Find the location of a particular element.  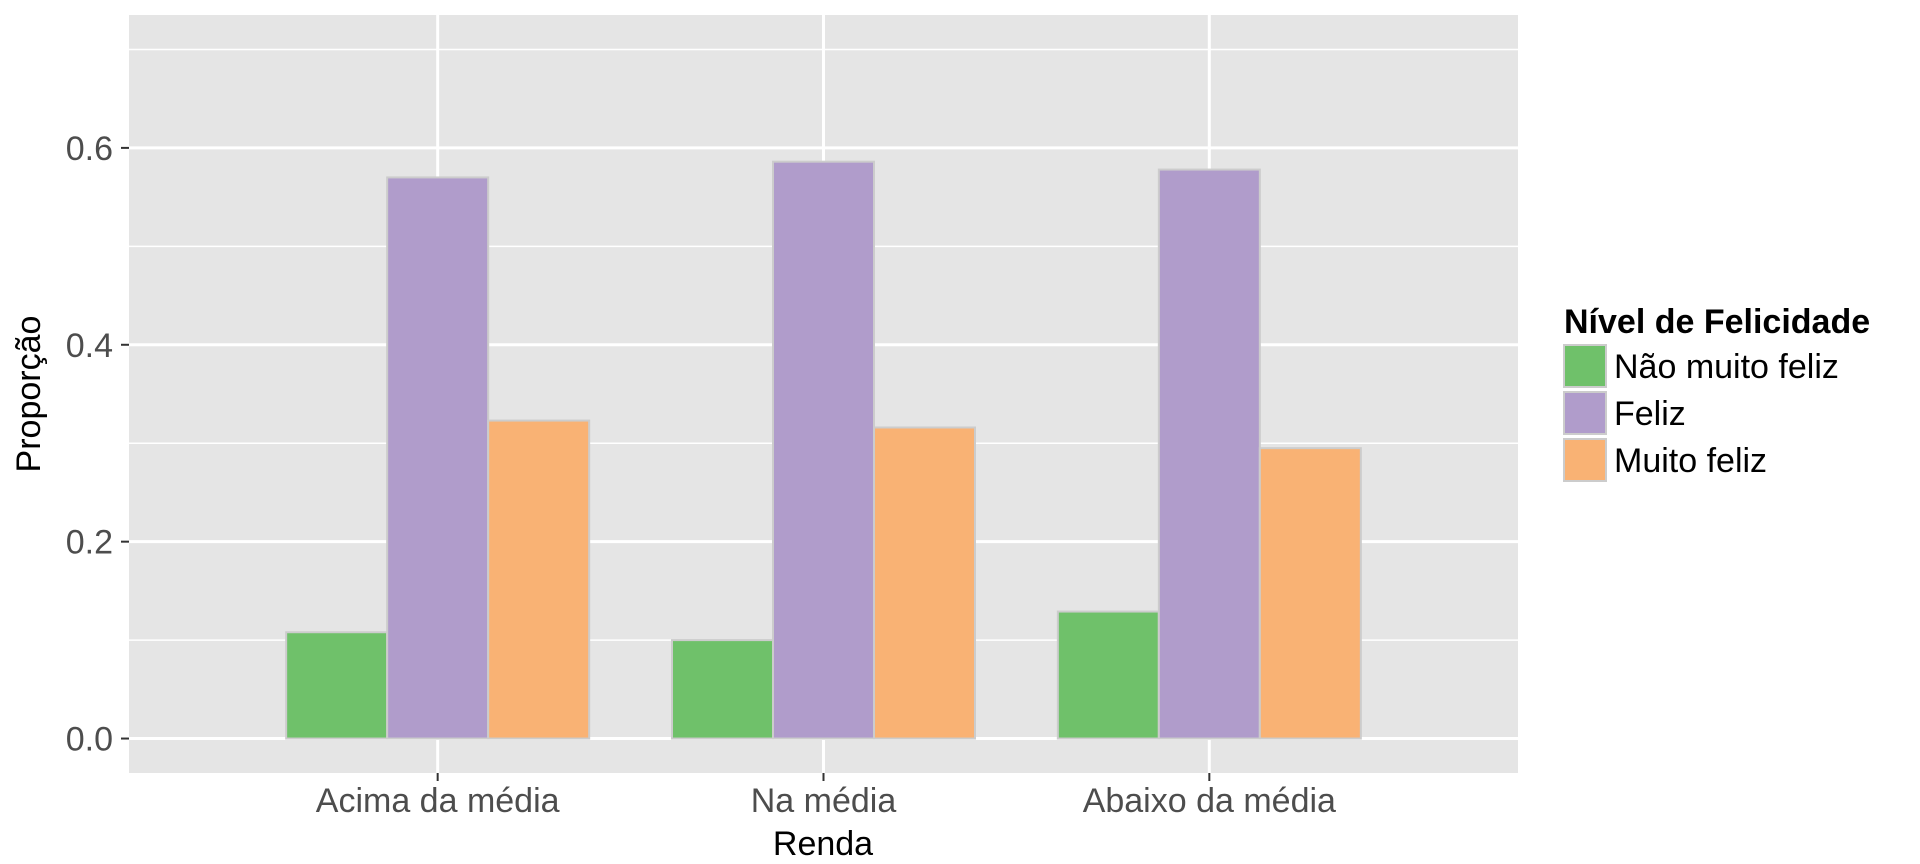

legend-label: Muito feliz is located at coordinates (1690, 461).